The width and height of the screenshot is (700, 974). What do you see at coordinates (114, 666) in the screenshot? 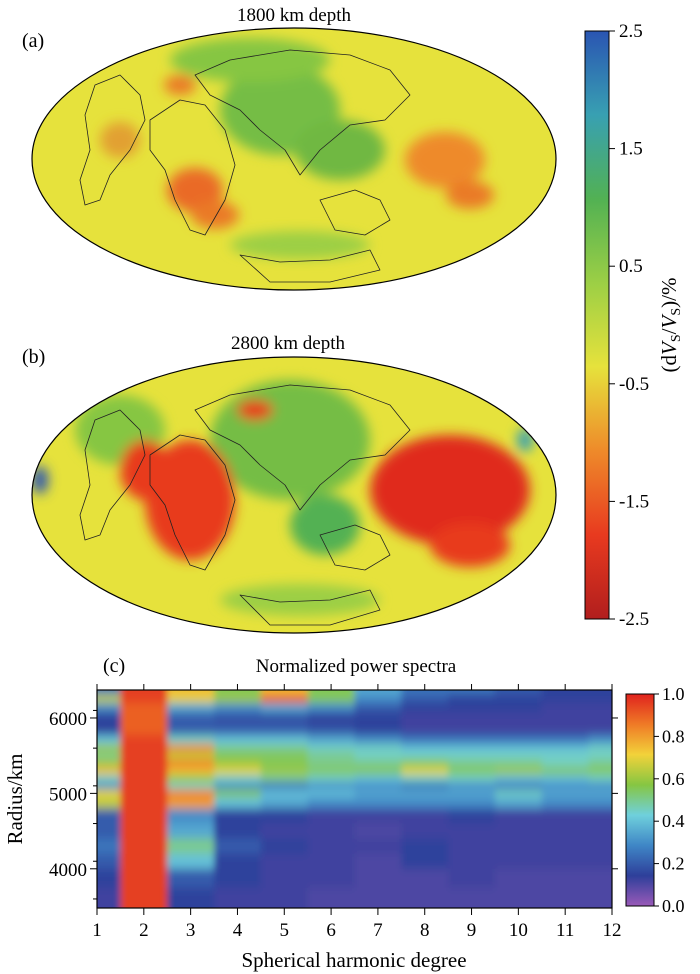
I see `panel-c-label: (c)` at bounding box center [114, 666].